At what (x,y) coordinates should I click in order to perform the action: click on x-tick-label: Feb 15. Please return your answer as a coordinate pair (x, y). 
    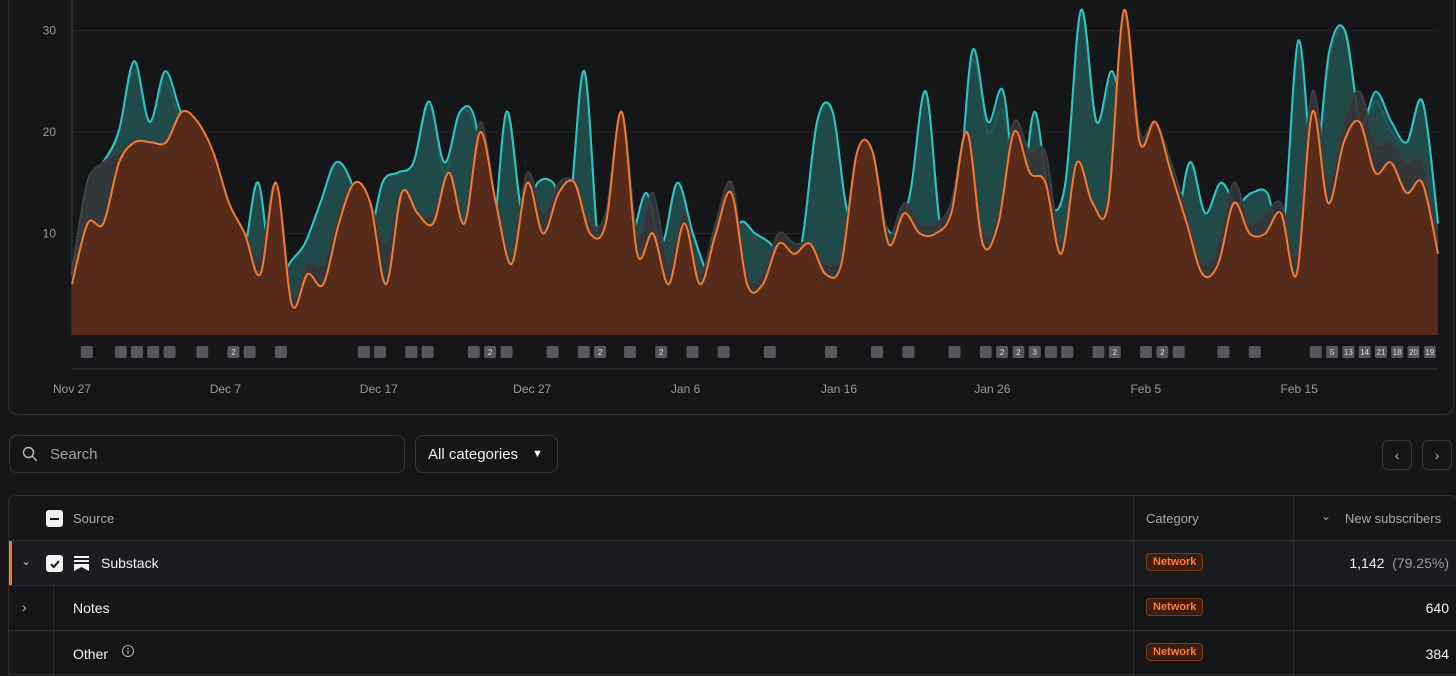
    Looking at the image, I should click on (1300, 389).